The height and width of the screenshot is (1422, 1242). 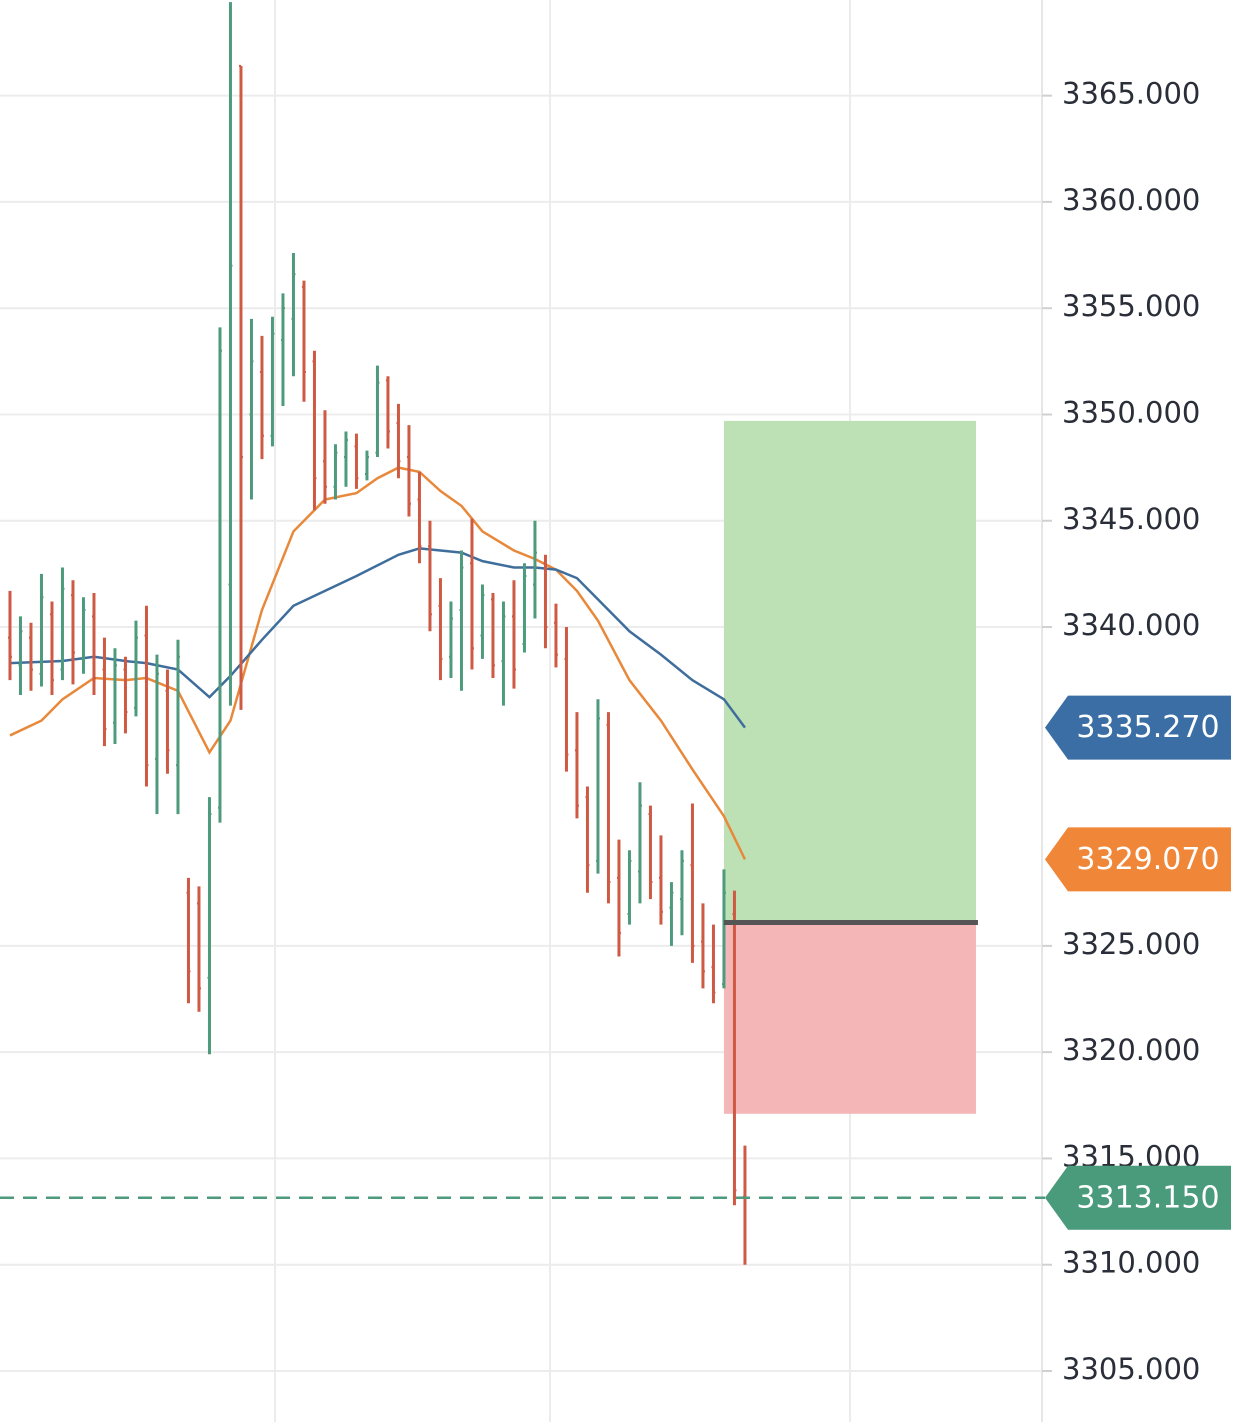 I want to click on y-tick-label: 3340.000, so click(x=1131, y=625).